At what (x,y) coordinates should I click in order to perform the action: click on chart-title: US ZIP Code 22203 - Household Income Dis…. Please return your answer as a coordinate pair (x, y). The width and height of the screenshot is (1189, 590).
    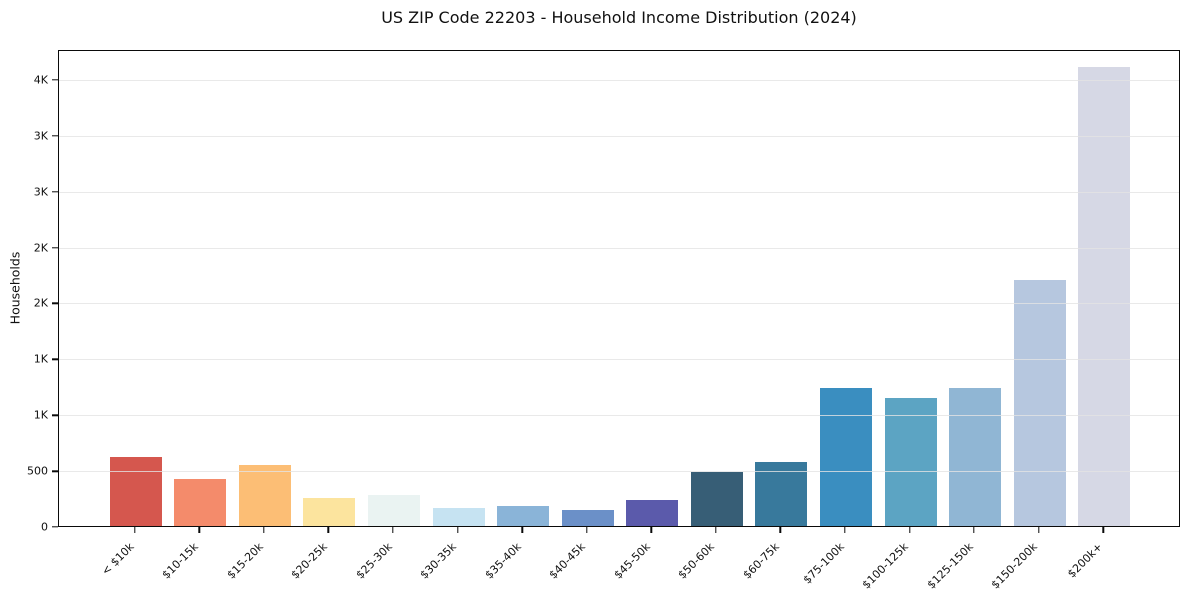
    Looking at the image, I should click on (619, 17).